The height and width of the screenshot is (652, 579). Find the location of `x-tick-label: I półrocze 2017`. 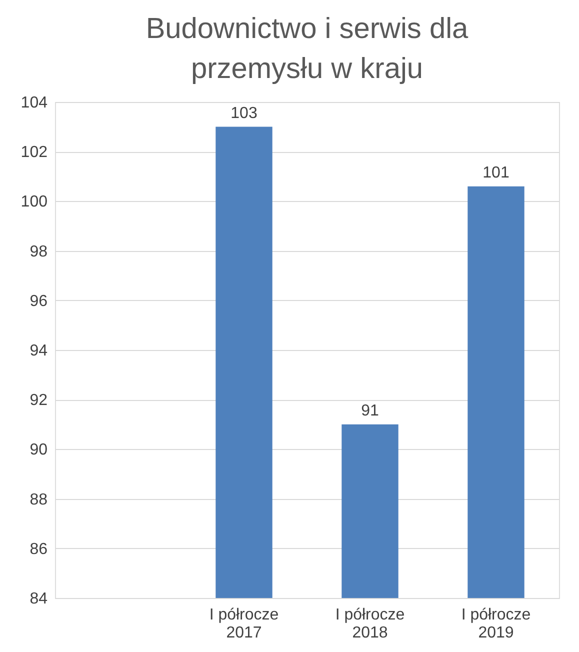

x-tick-label: I półrocze 2017 is located at coordinates (244, 624).